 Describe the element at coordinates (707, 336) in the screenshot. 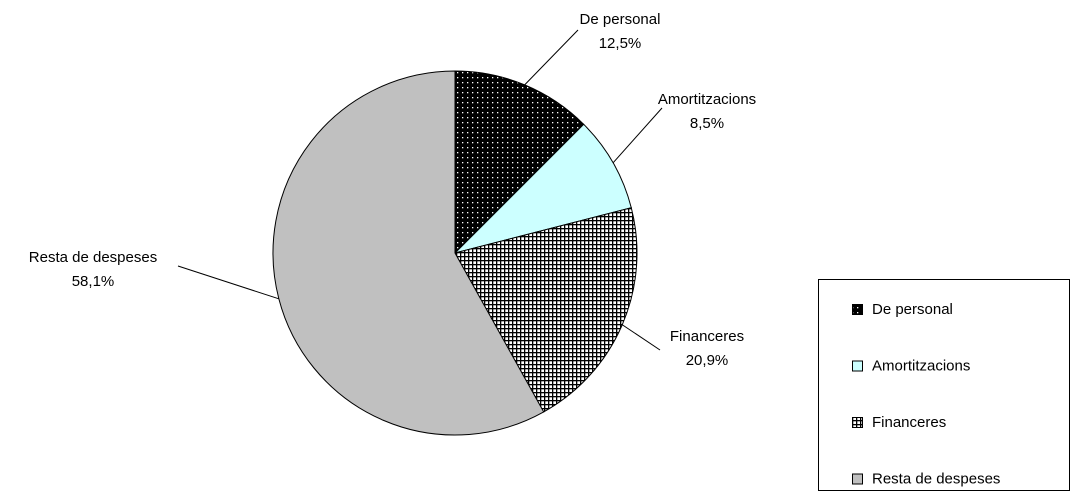

I see `slice-label: Financeres` at that location.